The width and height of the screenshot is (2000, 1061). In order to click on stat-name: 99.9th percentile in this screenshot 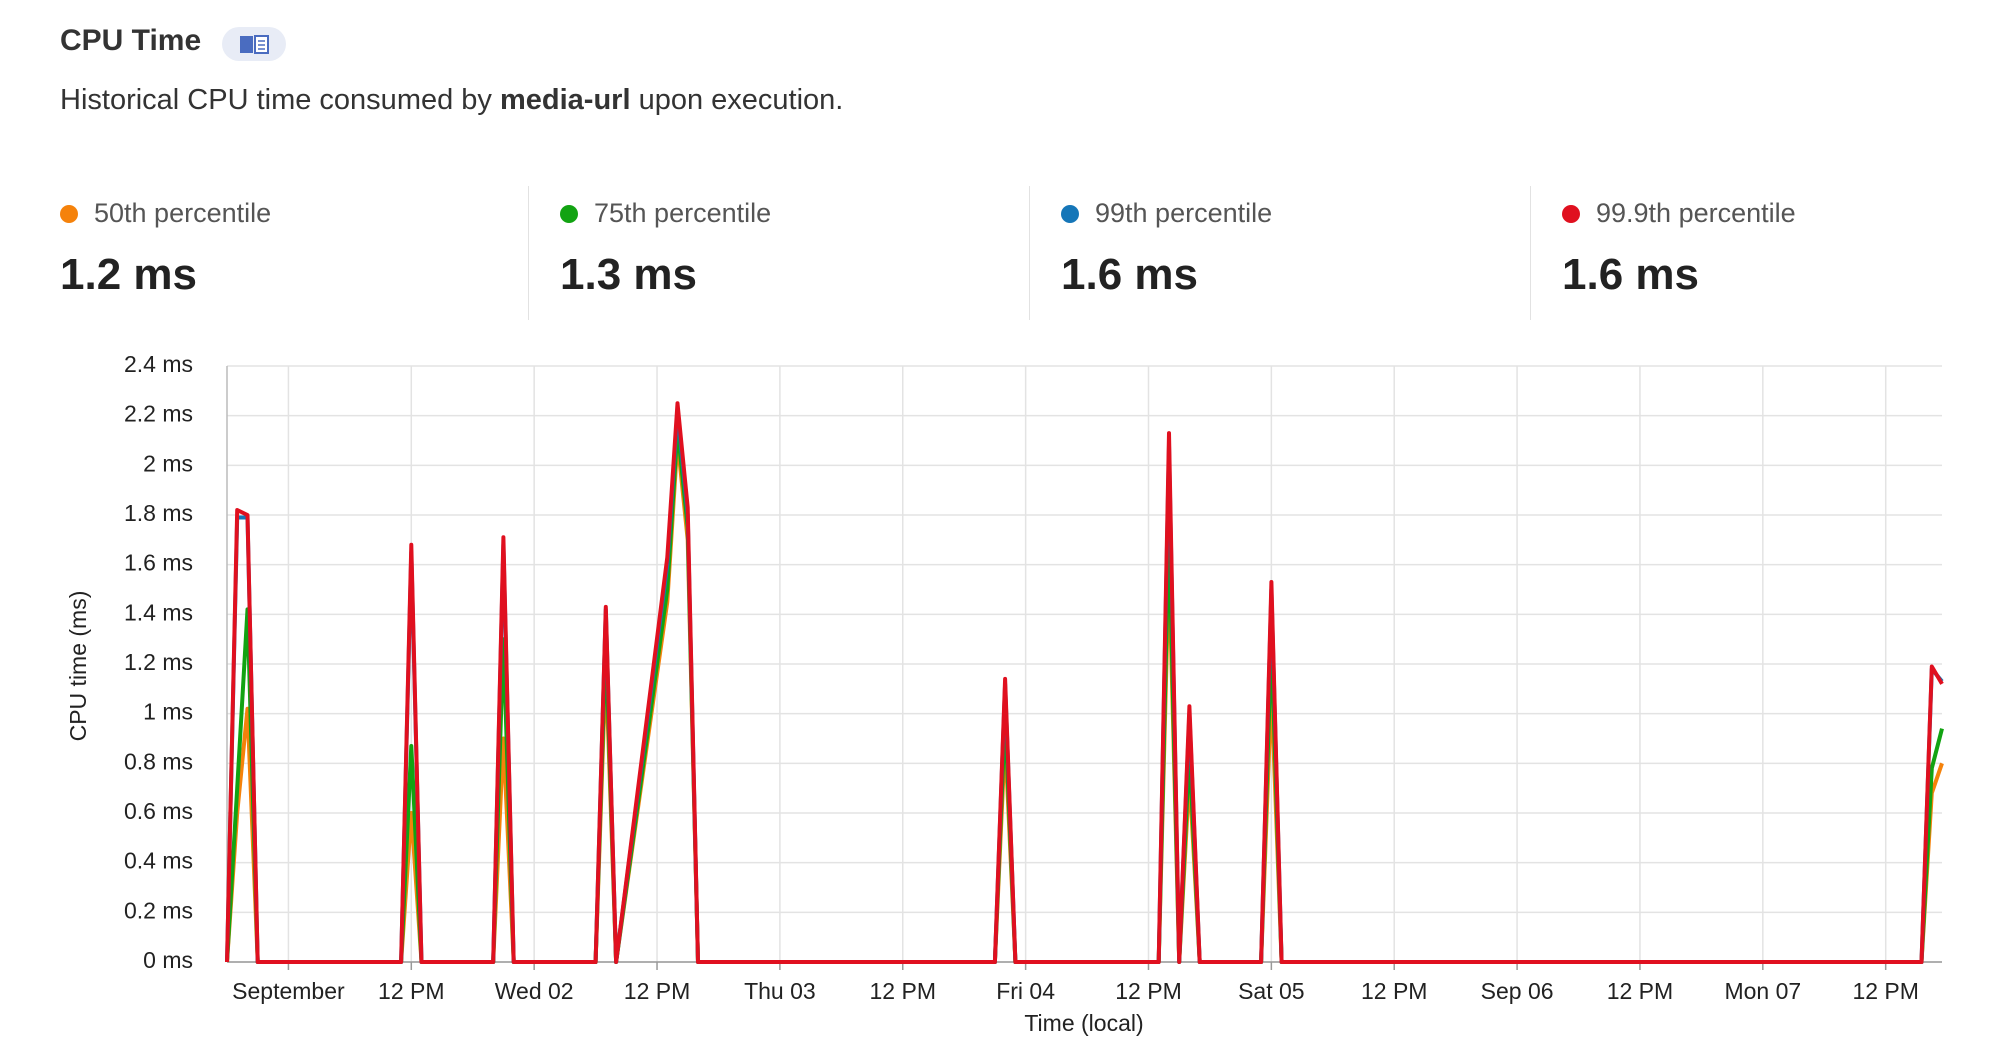, I will do `click(1696, 213)`.